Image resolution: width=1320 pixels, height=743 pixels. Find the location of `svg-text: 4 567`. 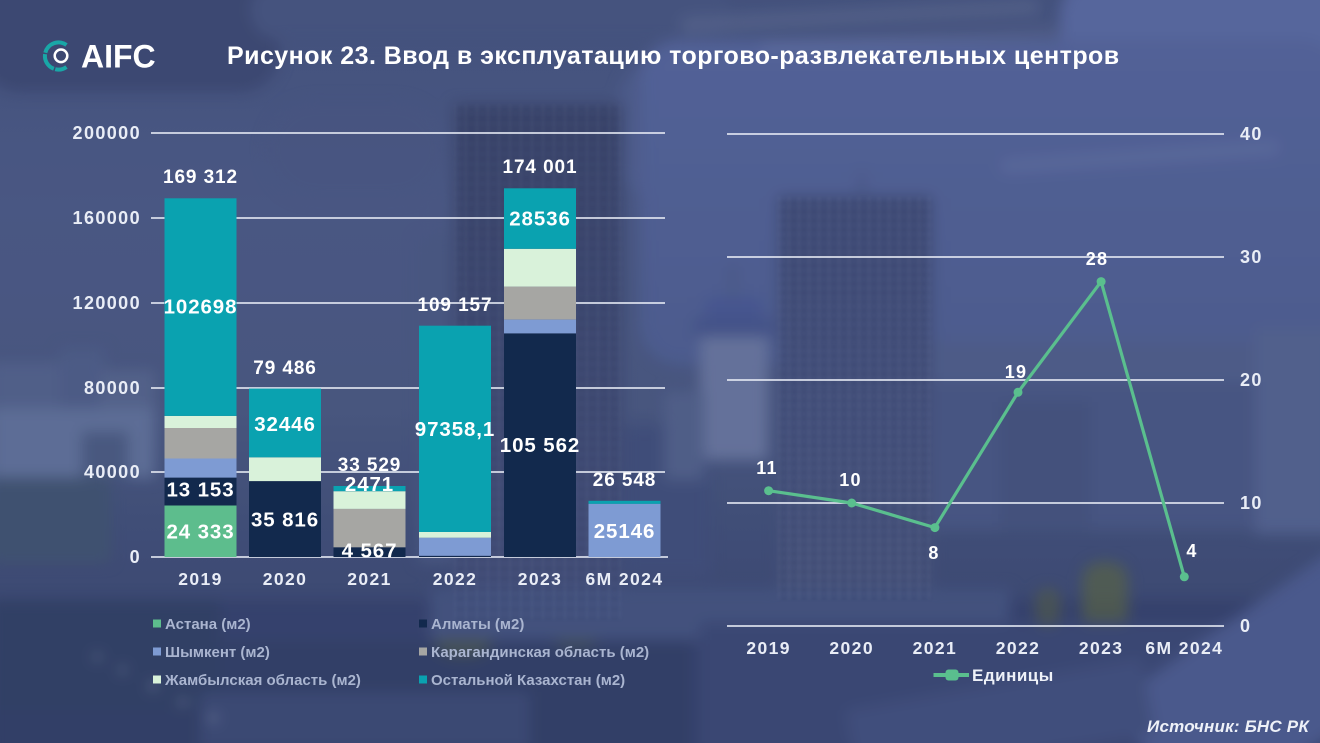

svg-text: 4 567 is located at coordinates (370, 551).